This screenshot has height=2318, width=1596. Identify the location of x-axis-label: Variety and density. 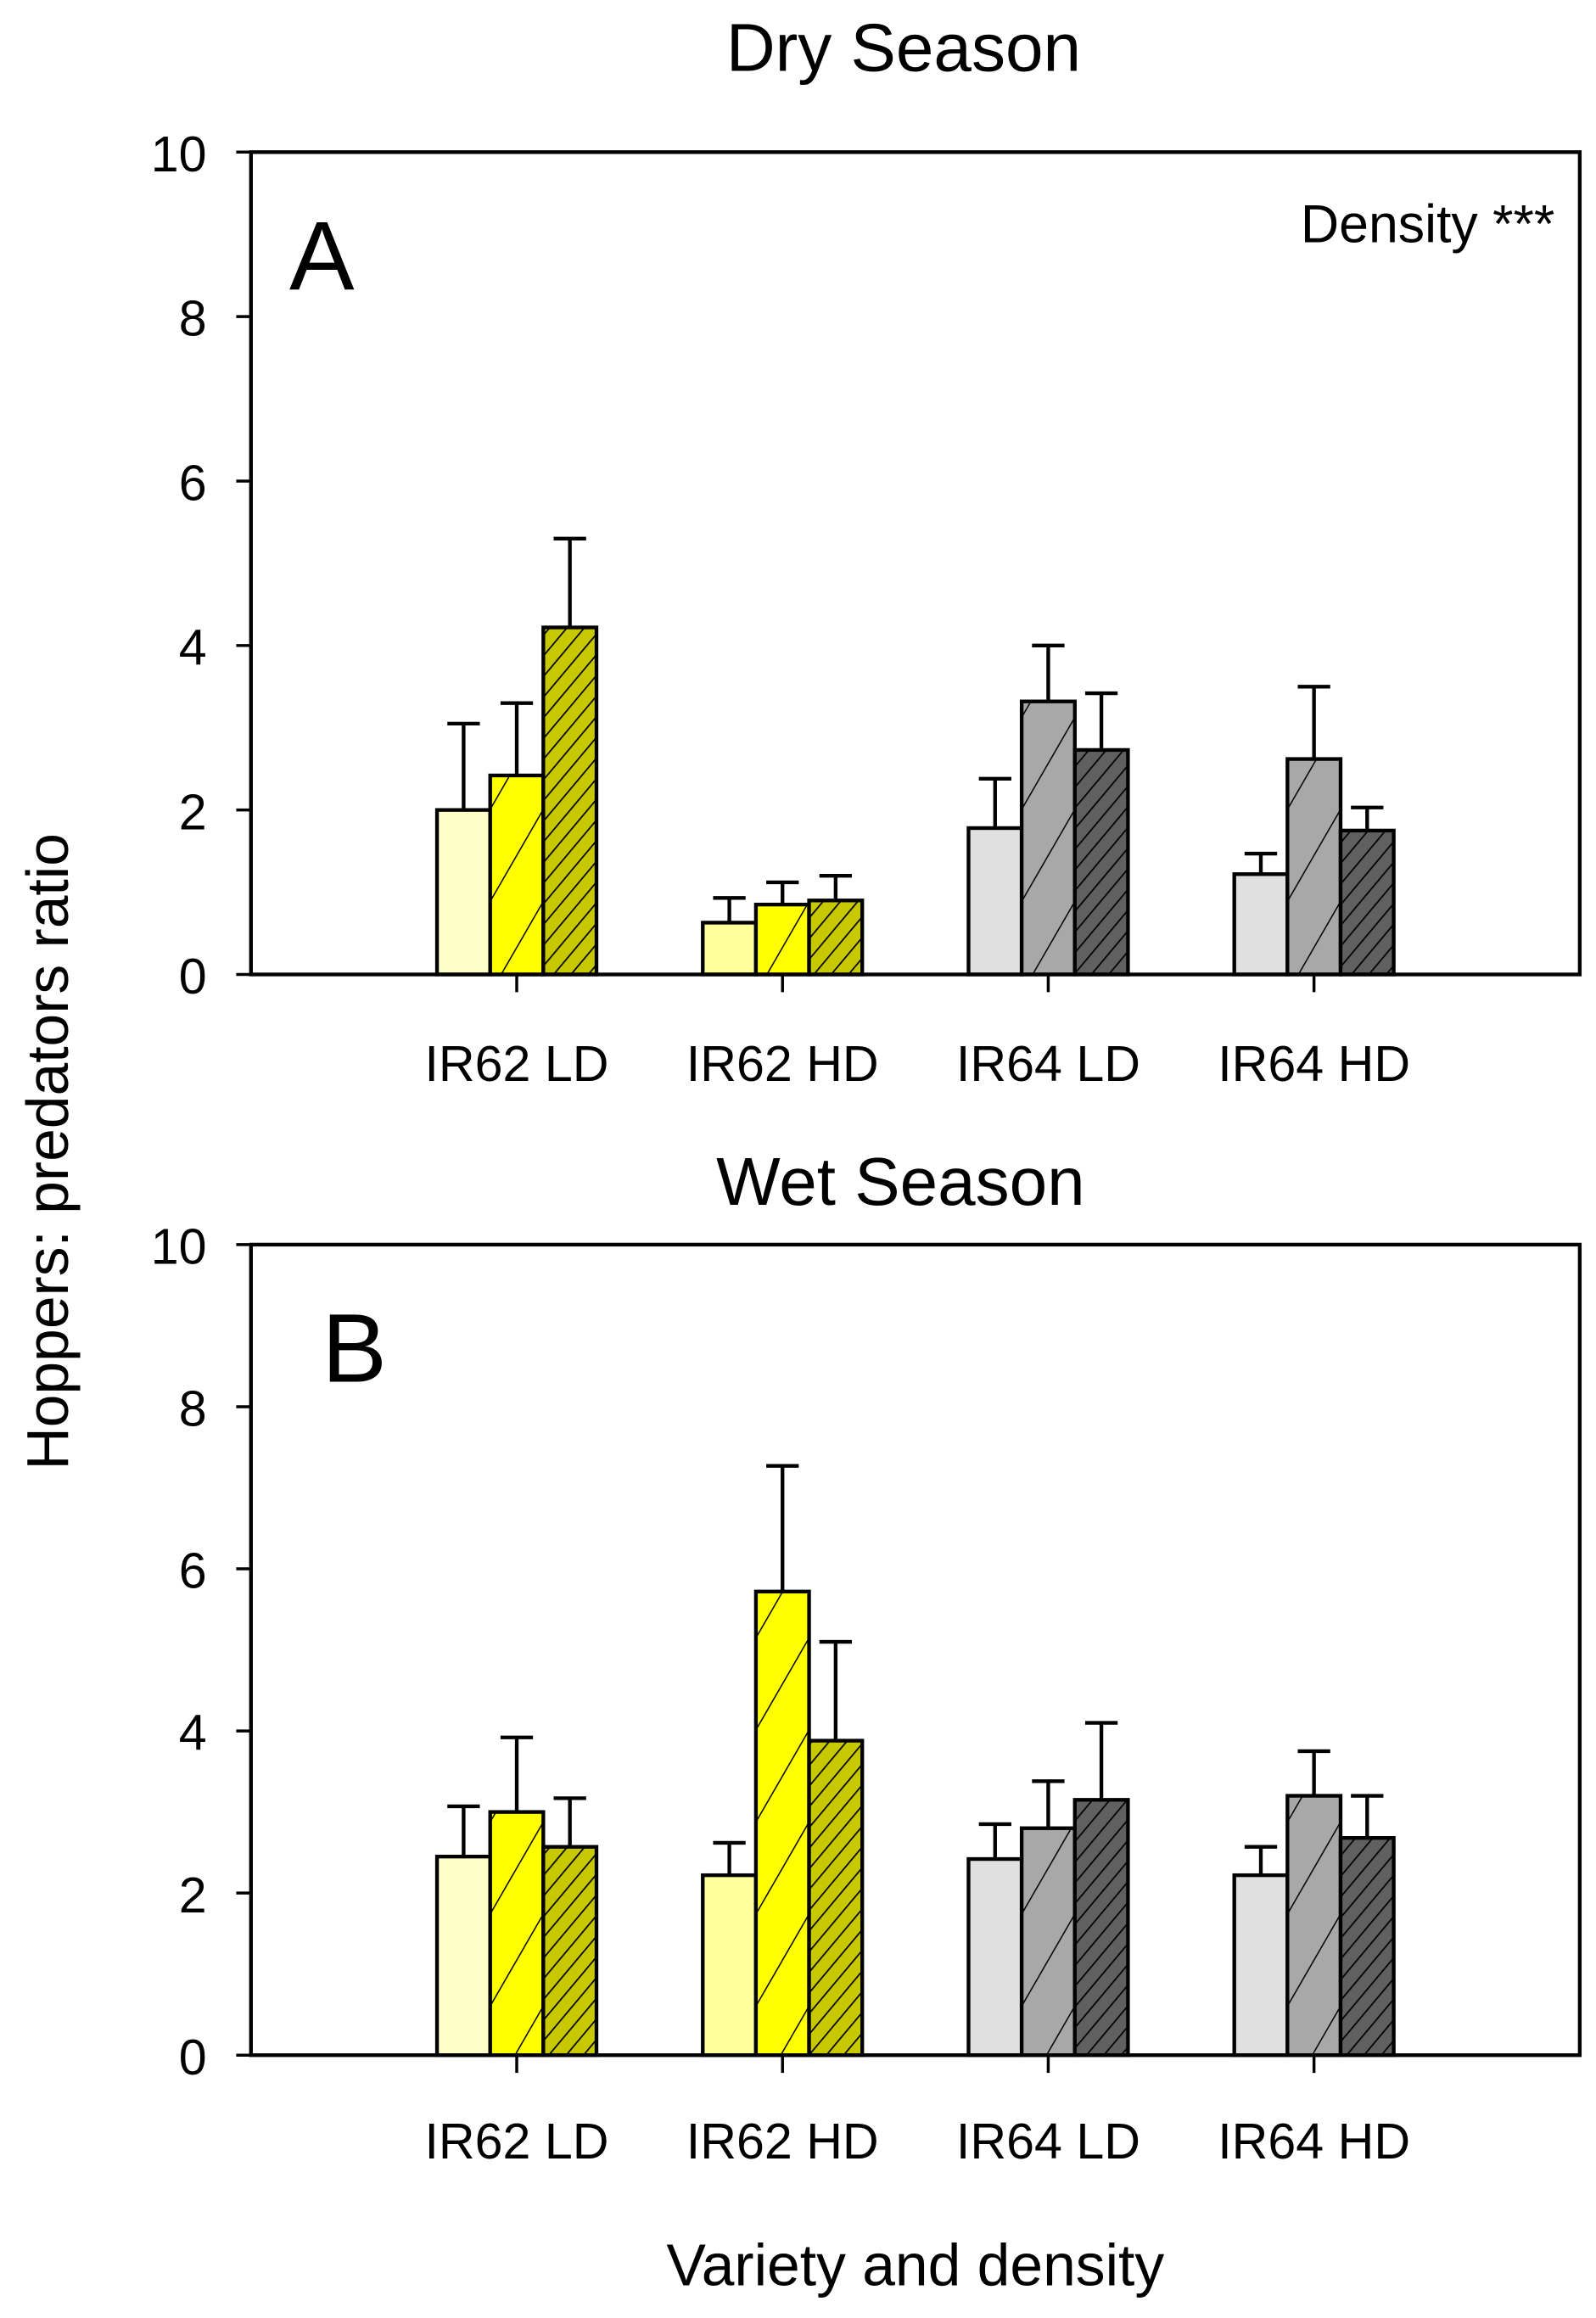
(915, 2265).